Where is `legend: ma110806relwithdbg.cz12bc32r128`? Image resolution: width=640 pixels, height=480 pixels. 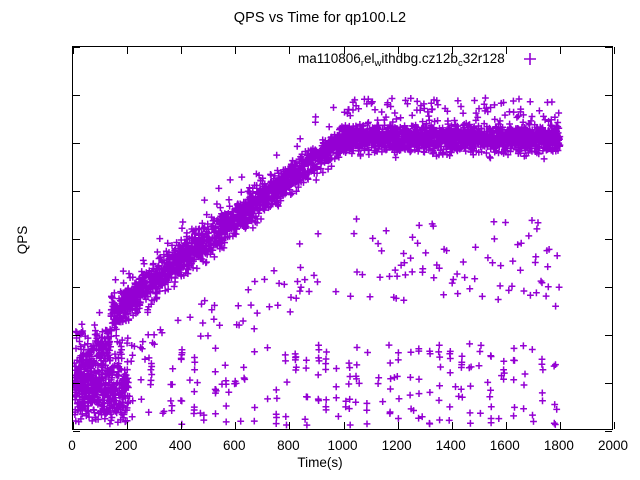
legend: ma110806relwithdbg.cz12bc32r128 is located at coordinates (421, 59).